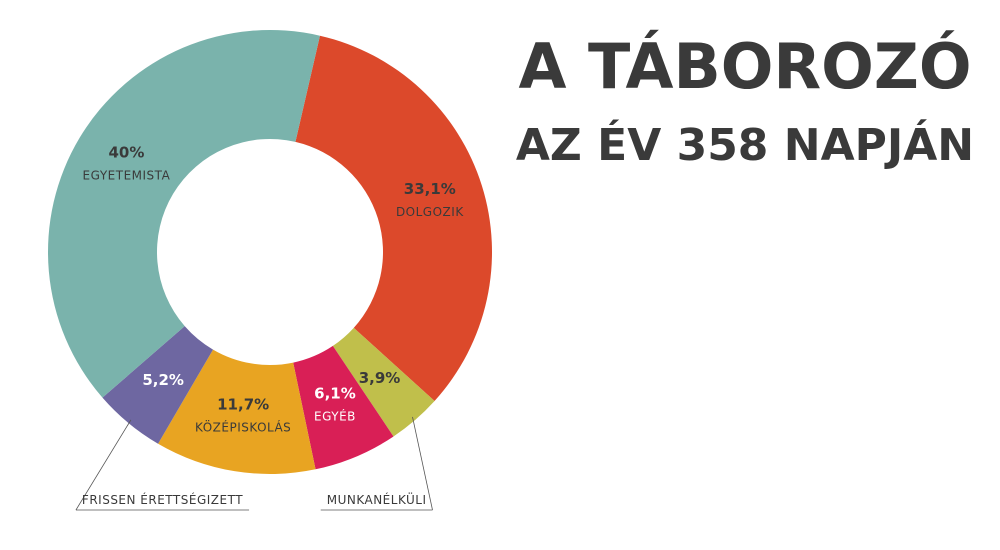 The image size is (1000, 550). What do you see at coordinates (127, 176) in the screenshot?
I see `category-label: EGYETEMISTA` at bounding box center [127, 176].